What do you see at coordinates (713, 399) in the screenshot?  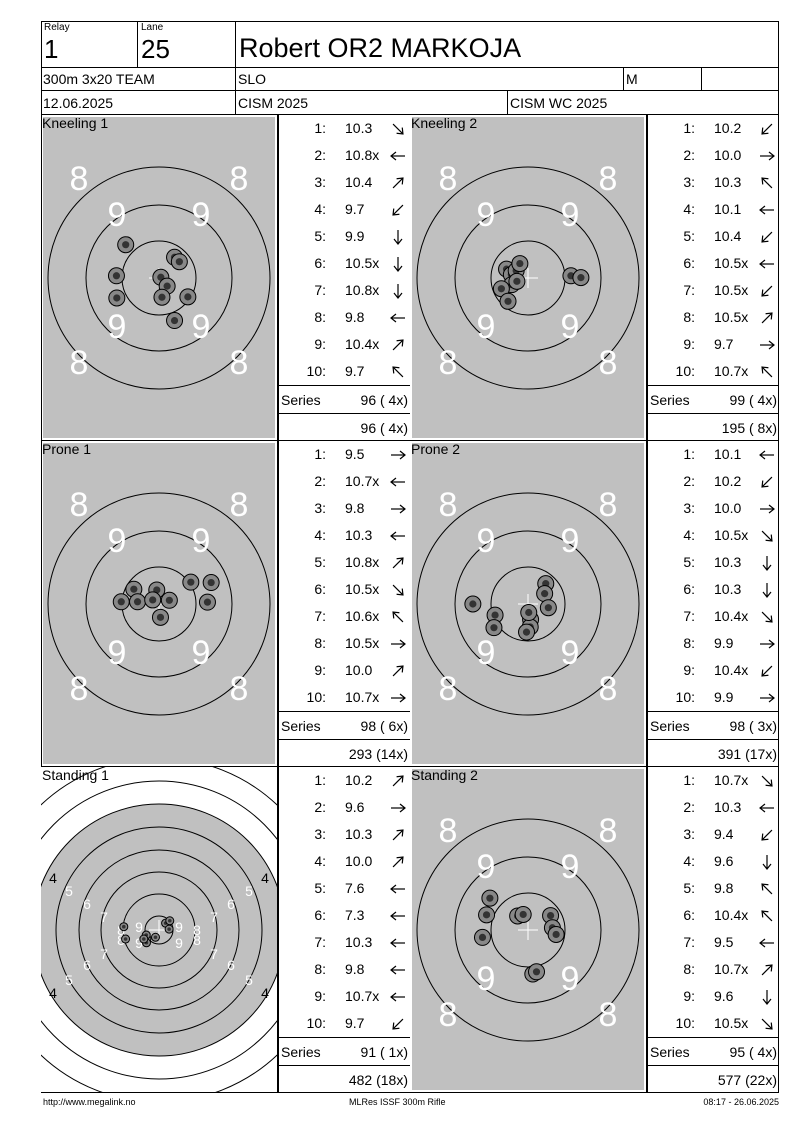 I see `series-row: Series 99 ( 4x)` at bounding box center [713, 399].